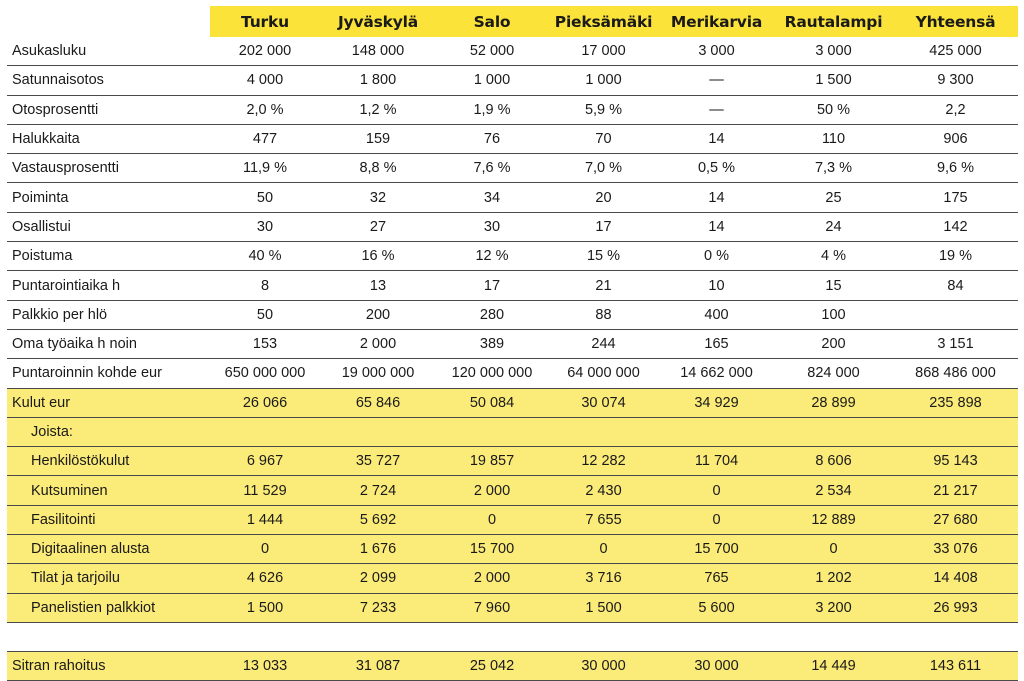 This screenshot has width=1024, height=681. I want to click on table-cell: 31 087, so click(378, 666).